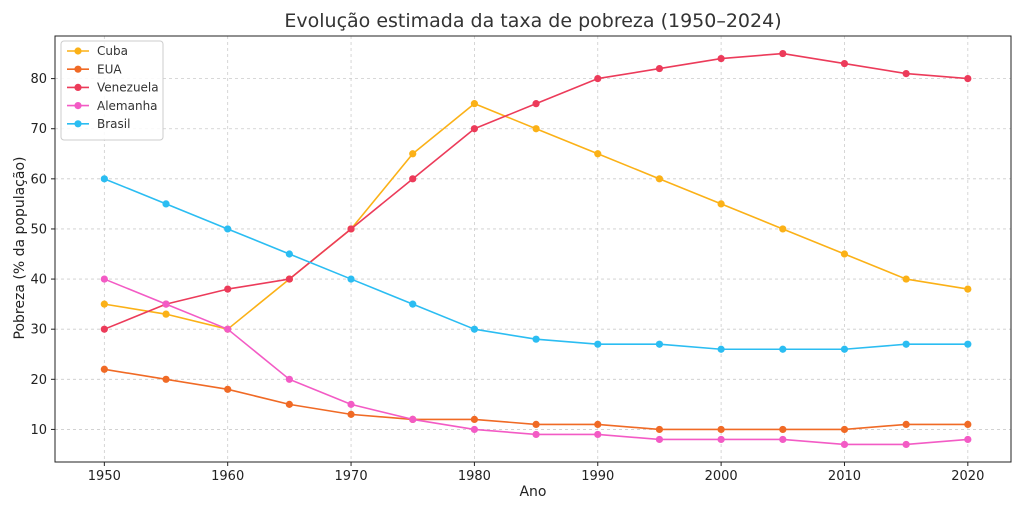  What do you see at coordinates (844, 476) in the screenshot?
I see `x-tick-label: 2010` at bounding box center [844, 476].